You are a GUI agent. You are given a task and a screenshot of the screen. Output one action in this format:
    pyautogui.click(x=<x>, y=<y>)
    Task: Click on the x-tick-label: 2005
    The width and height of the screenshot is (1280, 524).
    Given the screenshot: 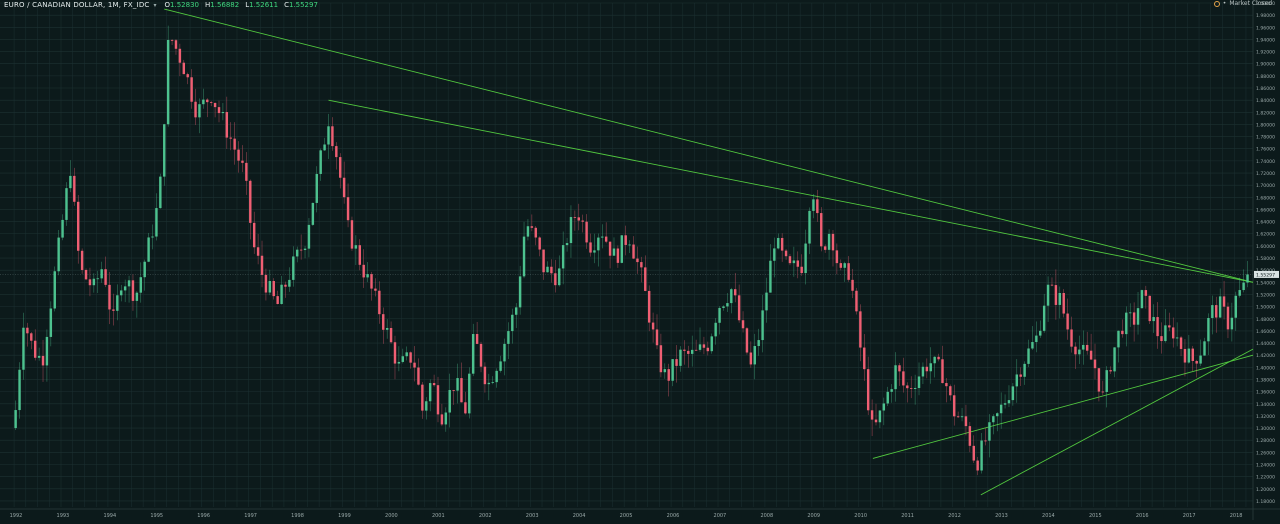 What is the action you would take?
    pyautogui.click(x=626, y=516)
    